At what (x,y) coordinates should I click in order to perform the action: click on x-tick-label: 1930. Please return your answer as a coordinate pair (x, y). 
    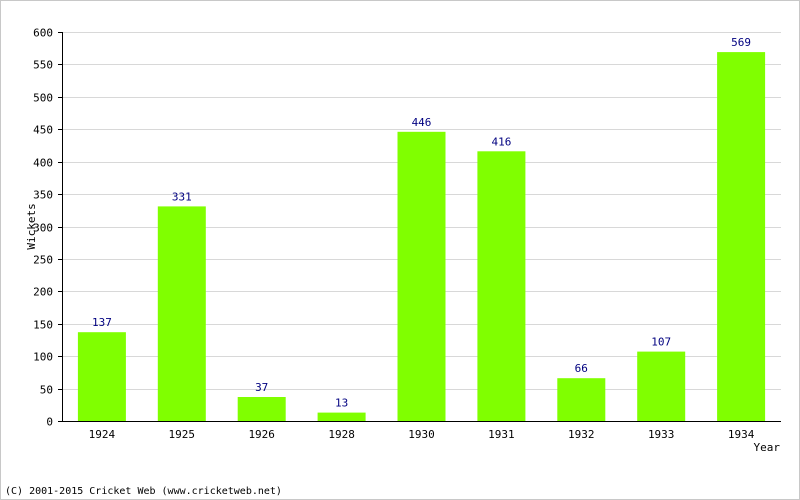
    Looking at the image, I should click on (421, 434).